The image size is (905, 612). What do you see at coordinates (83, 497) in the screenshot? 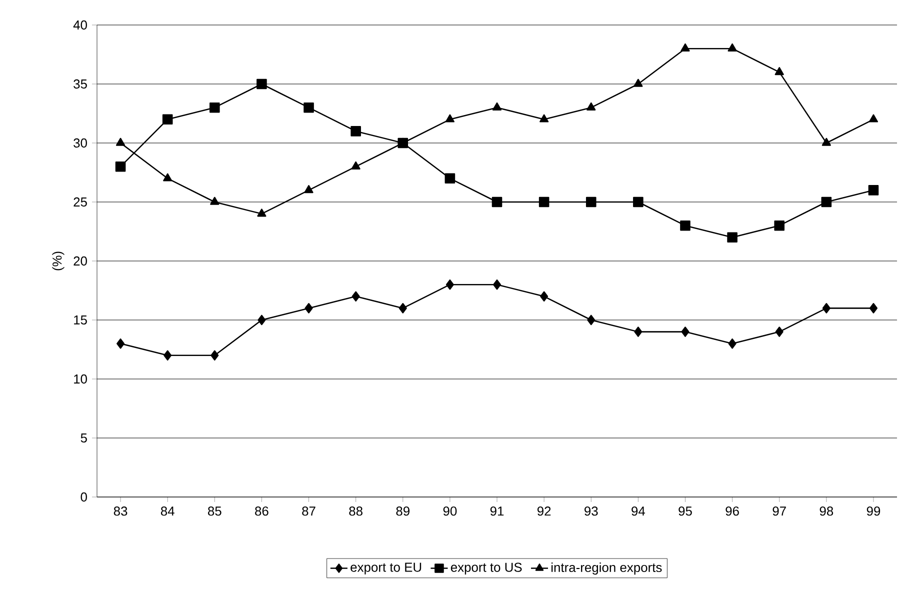
I see `y-tick-label: 0` at bounding box center [83, 497].